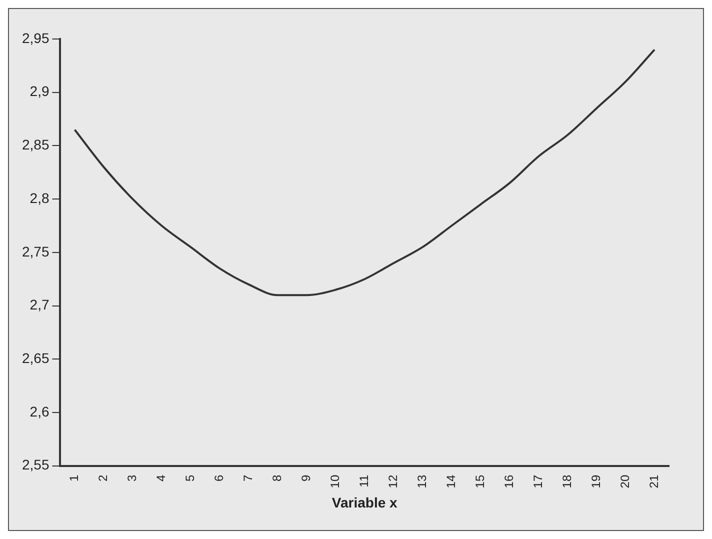 The height and width of the screenshot is (539, 712). I want to click on x-axis-title: Variable x, so click(365, 502).